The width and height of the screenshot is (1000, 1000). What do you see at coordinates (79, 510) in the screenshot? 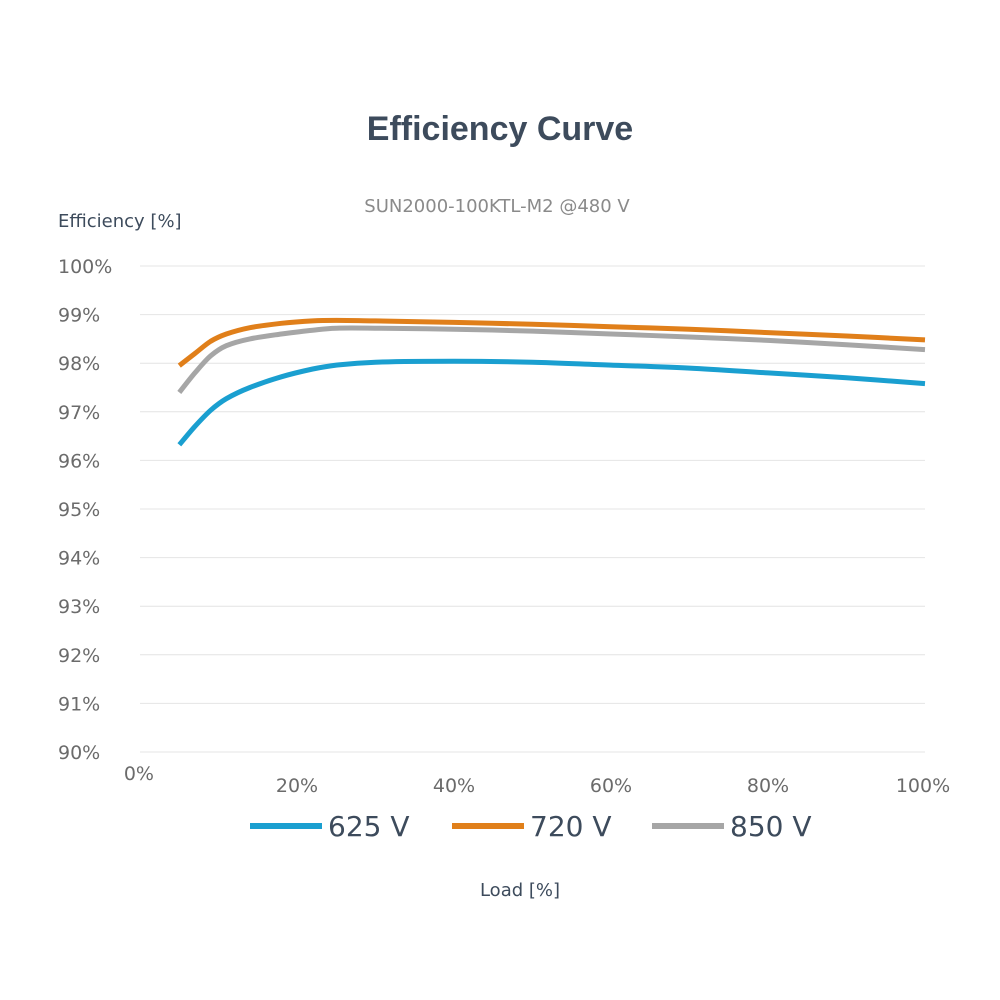
I see `y-tick-label: 95%` at bounding box center [79, 510].